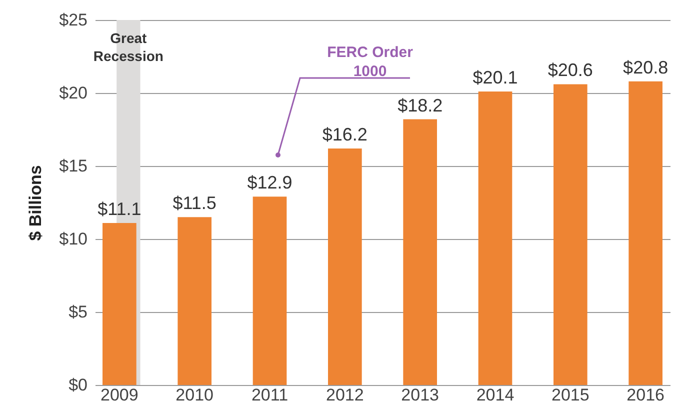 This screenshot has height=407, width=685. Describe the element at coordinates (420, 395) in the screenshot. I see `x-tick-label: 2013` at that location.